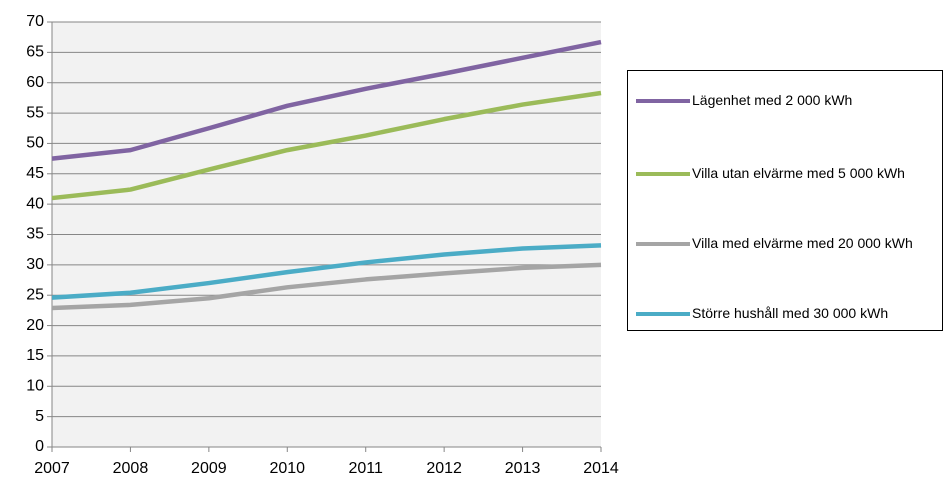  I want to click on legend-label: Villa utan elvärme med 5 000 kWh, so click(798, 173).